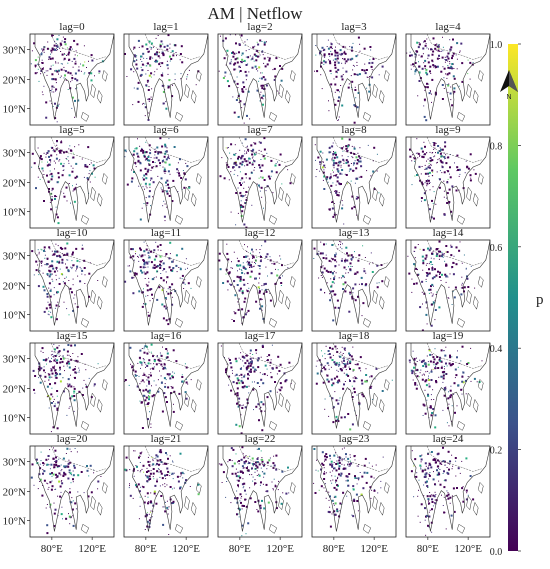  Describe the element at coordinates (166, 130) in the screenshot. I see `panel-label: lag=6` at that location.